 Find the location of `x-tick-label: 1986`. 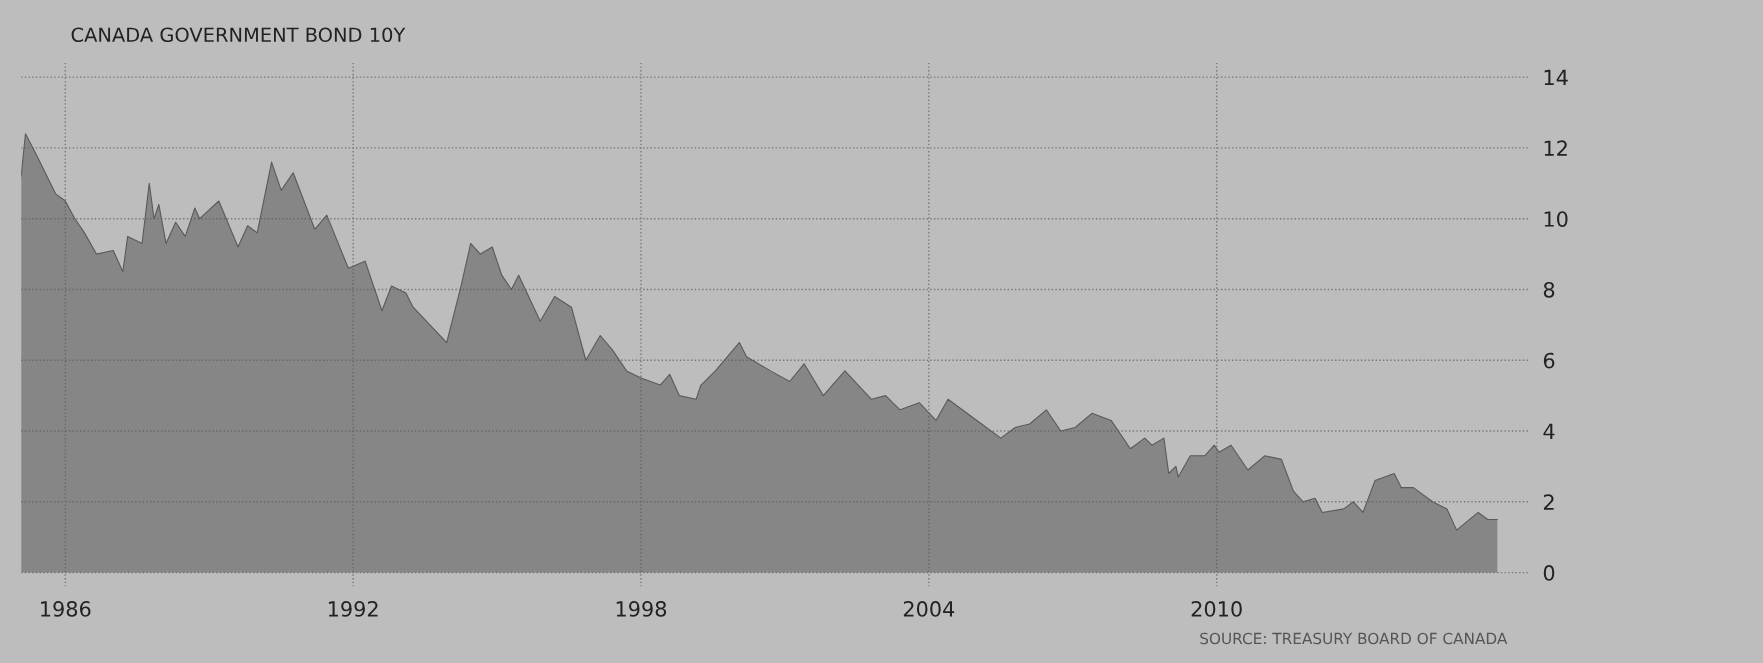

x-tick-label: 1986 is located at coordinates (66, 609).